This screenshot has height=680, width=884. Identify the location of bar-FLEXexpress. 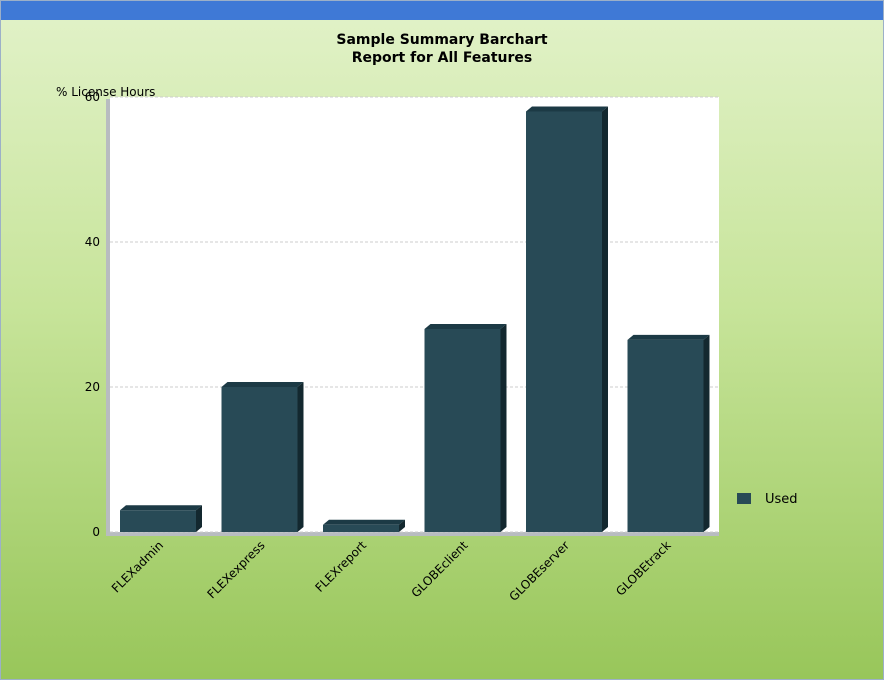
(262, 457).